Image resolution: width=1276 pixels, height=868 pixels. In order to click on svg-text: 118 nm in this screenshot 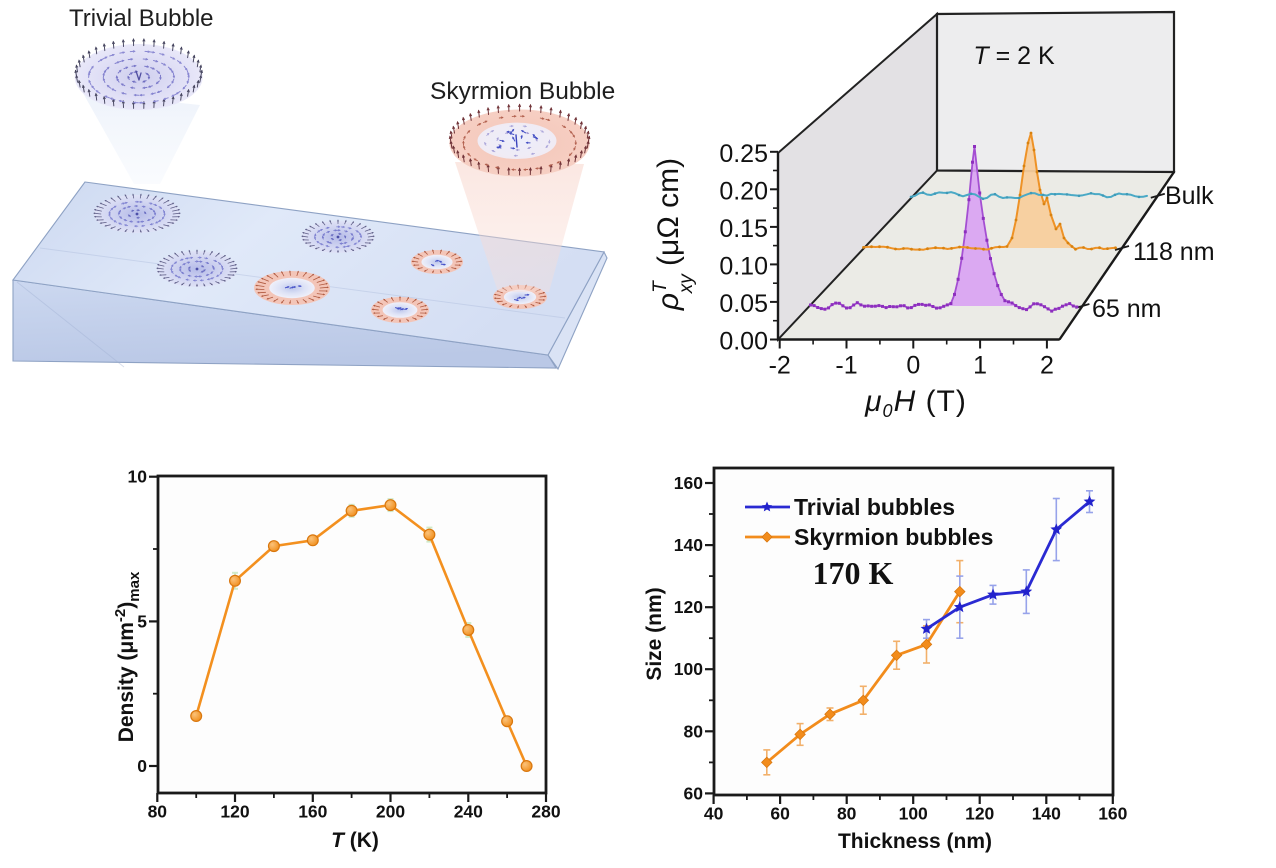, I will do `click(1174, 252)`.